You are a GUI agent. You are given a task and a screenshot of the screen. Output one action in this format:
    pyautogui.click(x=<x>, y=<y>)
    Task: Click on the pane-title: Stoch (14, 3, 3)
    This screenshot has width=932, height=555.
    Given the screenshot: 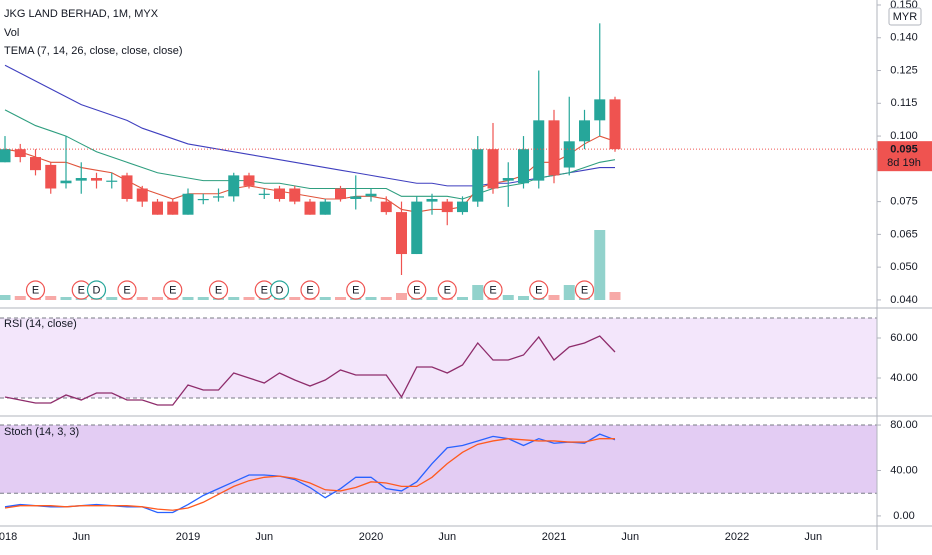 What is the action you would take?
    pyautogui.click(x=41, y=432)
    